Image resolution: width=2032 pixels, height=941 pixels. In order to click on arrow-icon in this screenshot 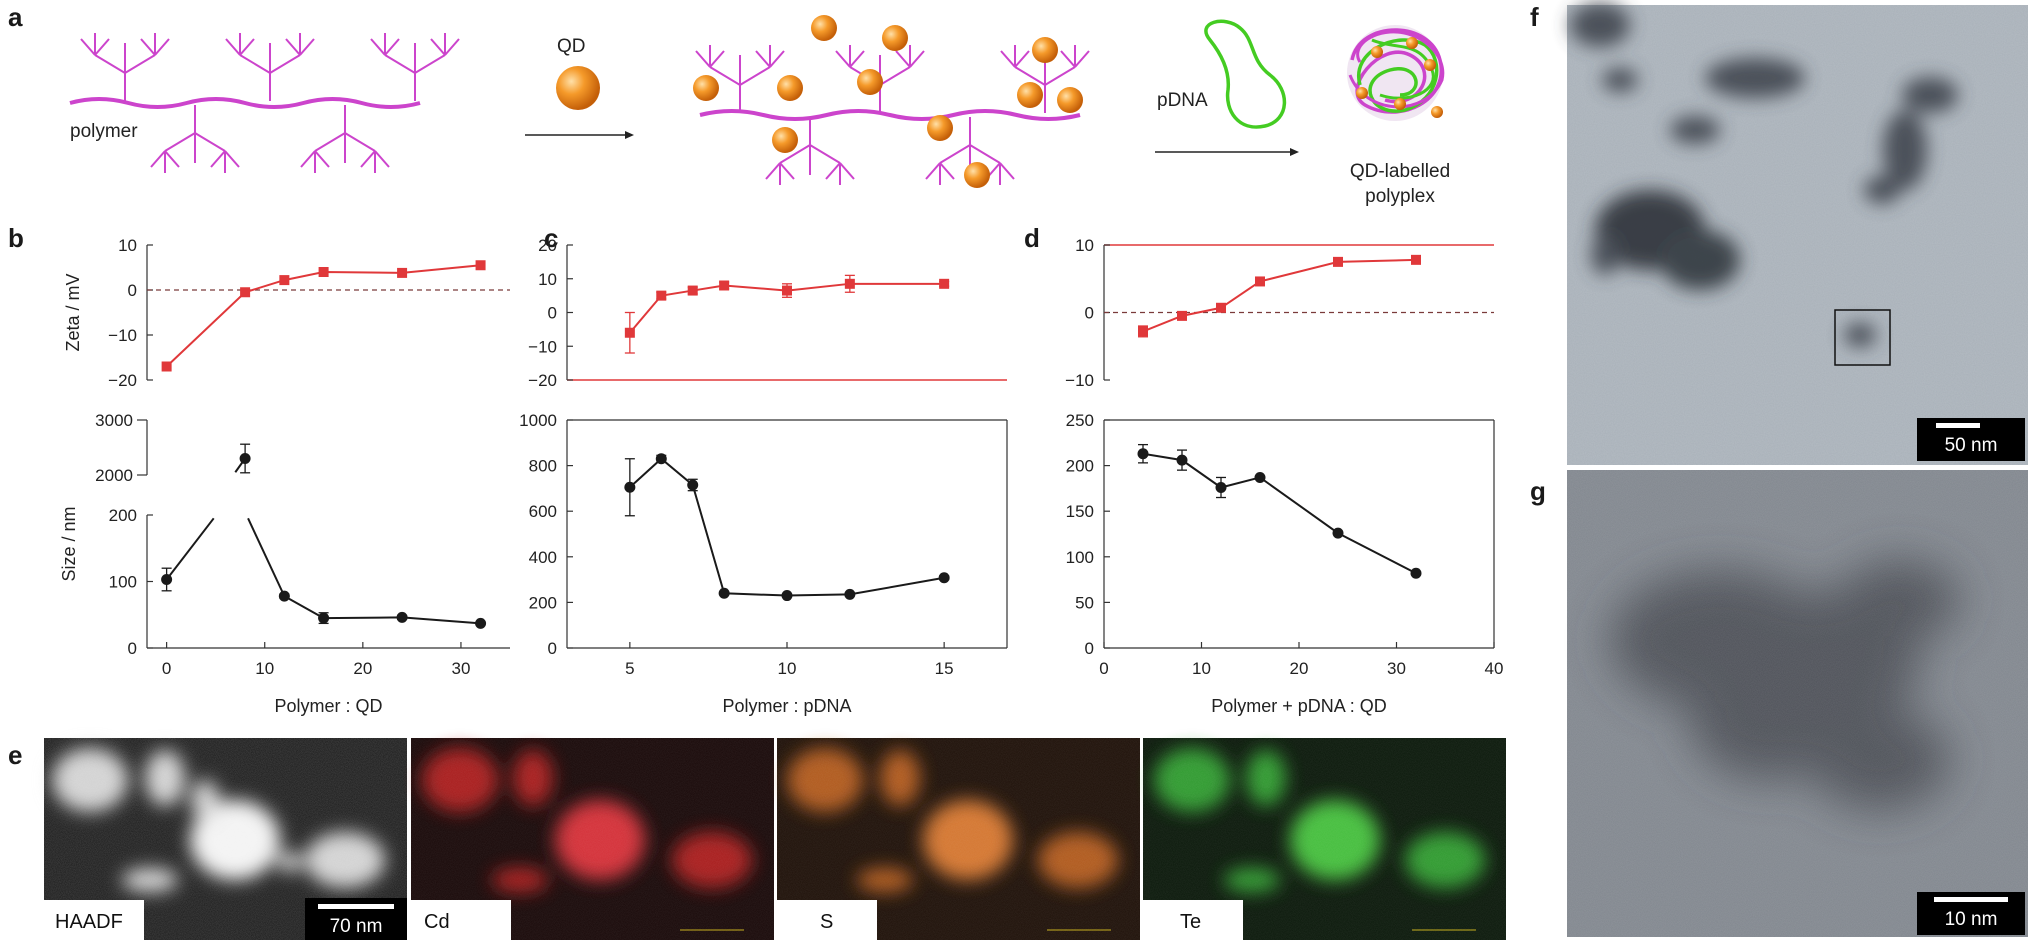, I will do `click(579, 135)`.